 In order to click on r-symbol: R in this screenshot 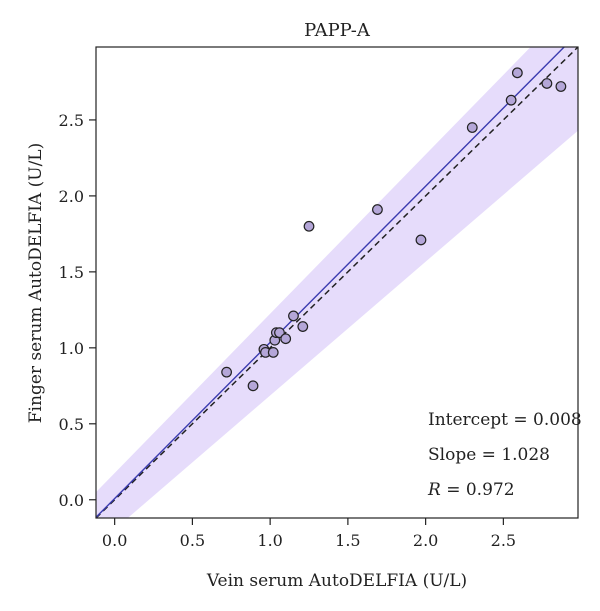, I will do `click(434, 490)`.